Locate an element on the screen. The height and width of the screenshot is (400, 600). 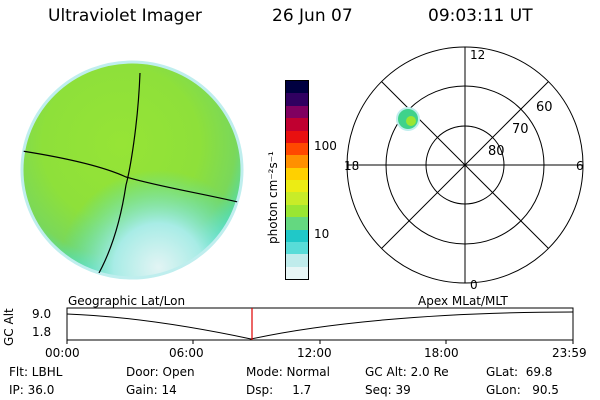
dsp-info: Dsp: 1.7 is located at coordinates (279, 390).